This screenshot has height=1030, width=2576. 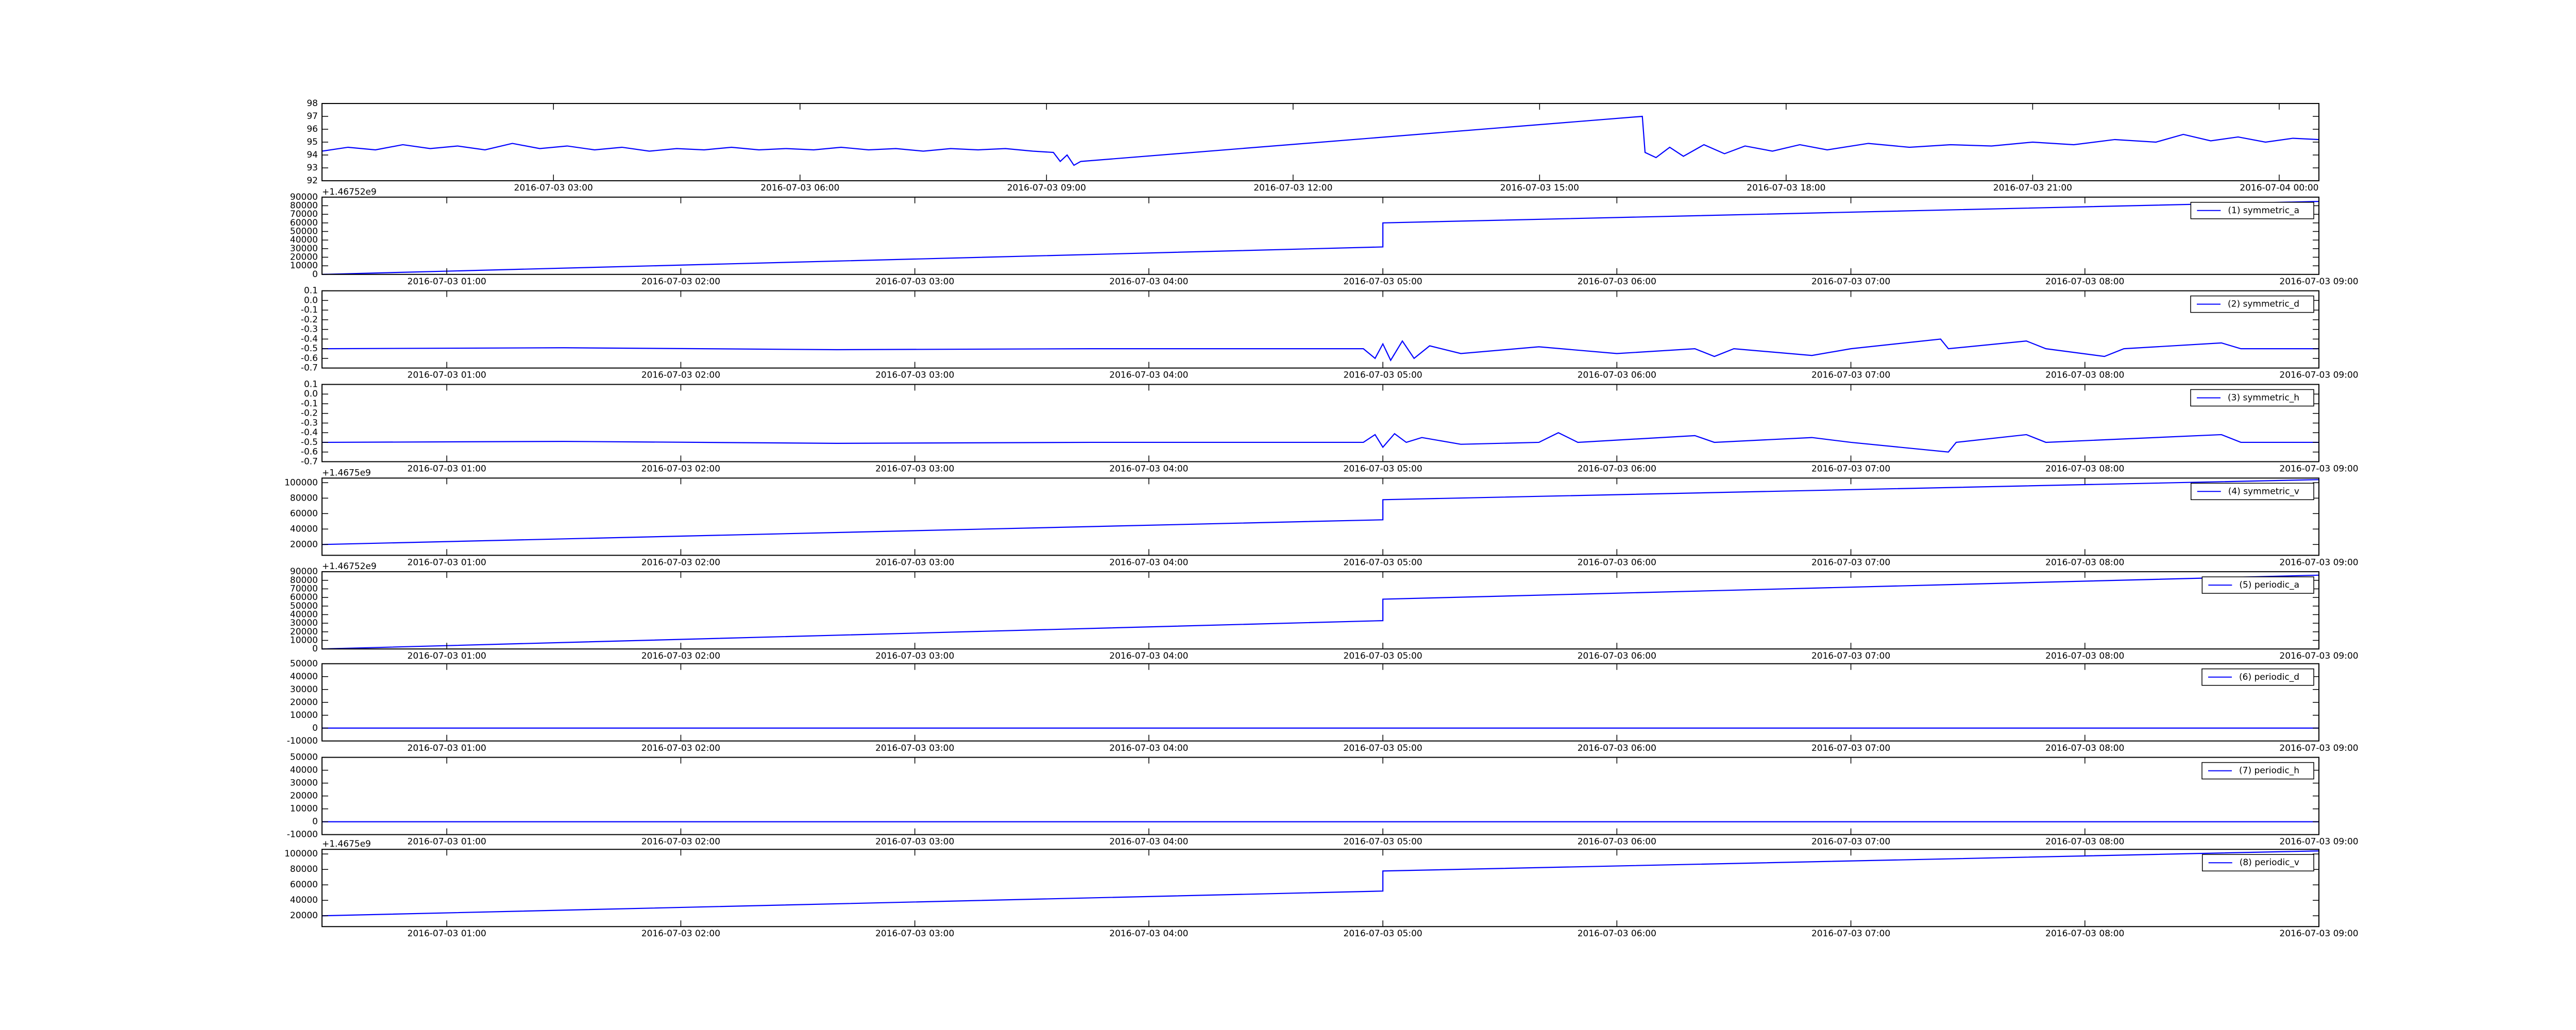 I want to click on legend-box, so click(x=2252, y=398).